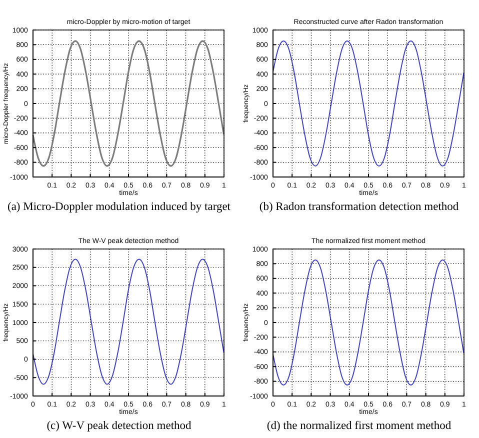  Describe the element at coordinates (119, 207) in the screenshot. I see `text: (a) Micro-Doppler modulation induced by target` at that location.